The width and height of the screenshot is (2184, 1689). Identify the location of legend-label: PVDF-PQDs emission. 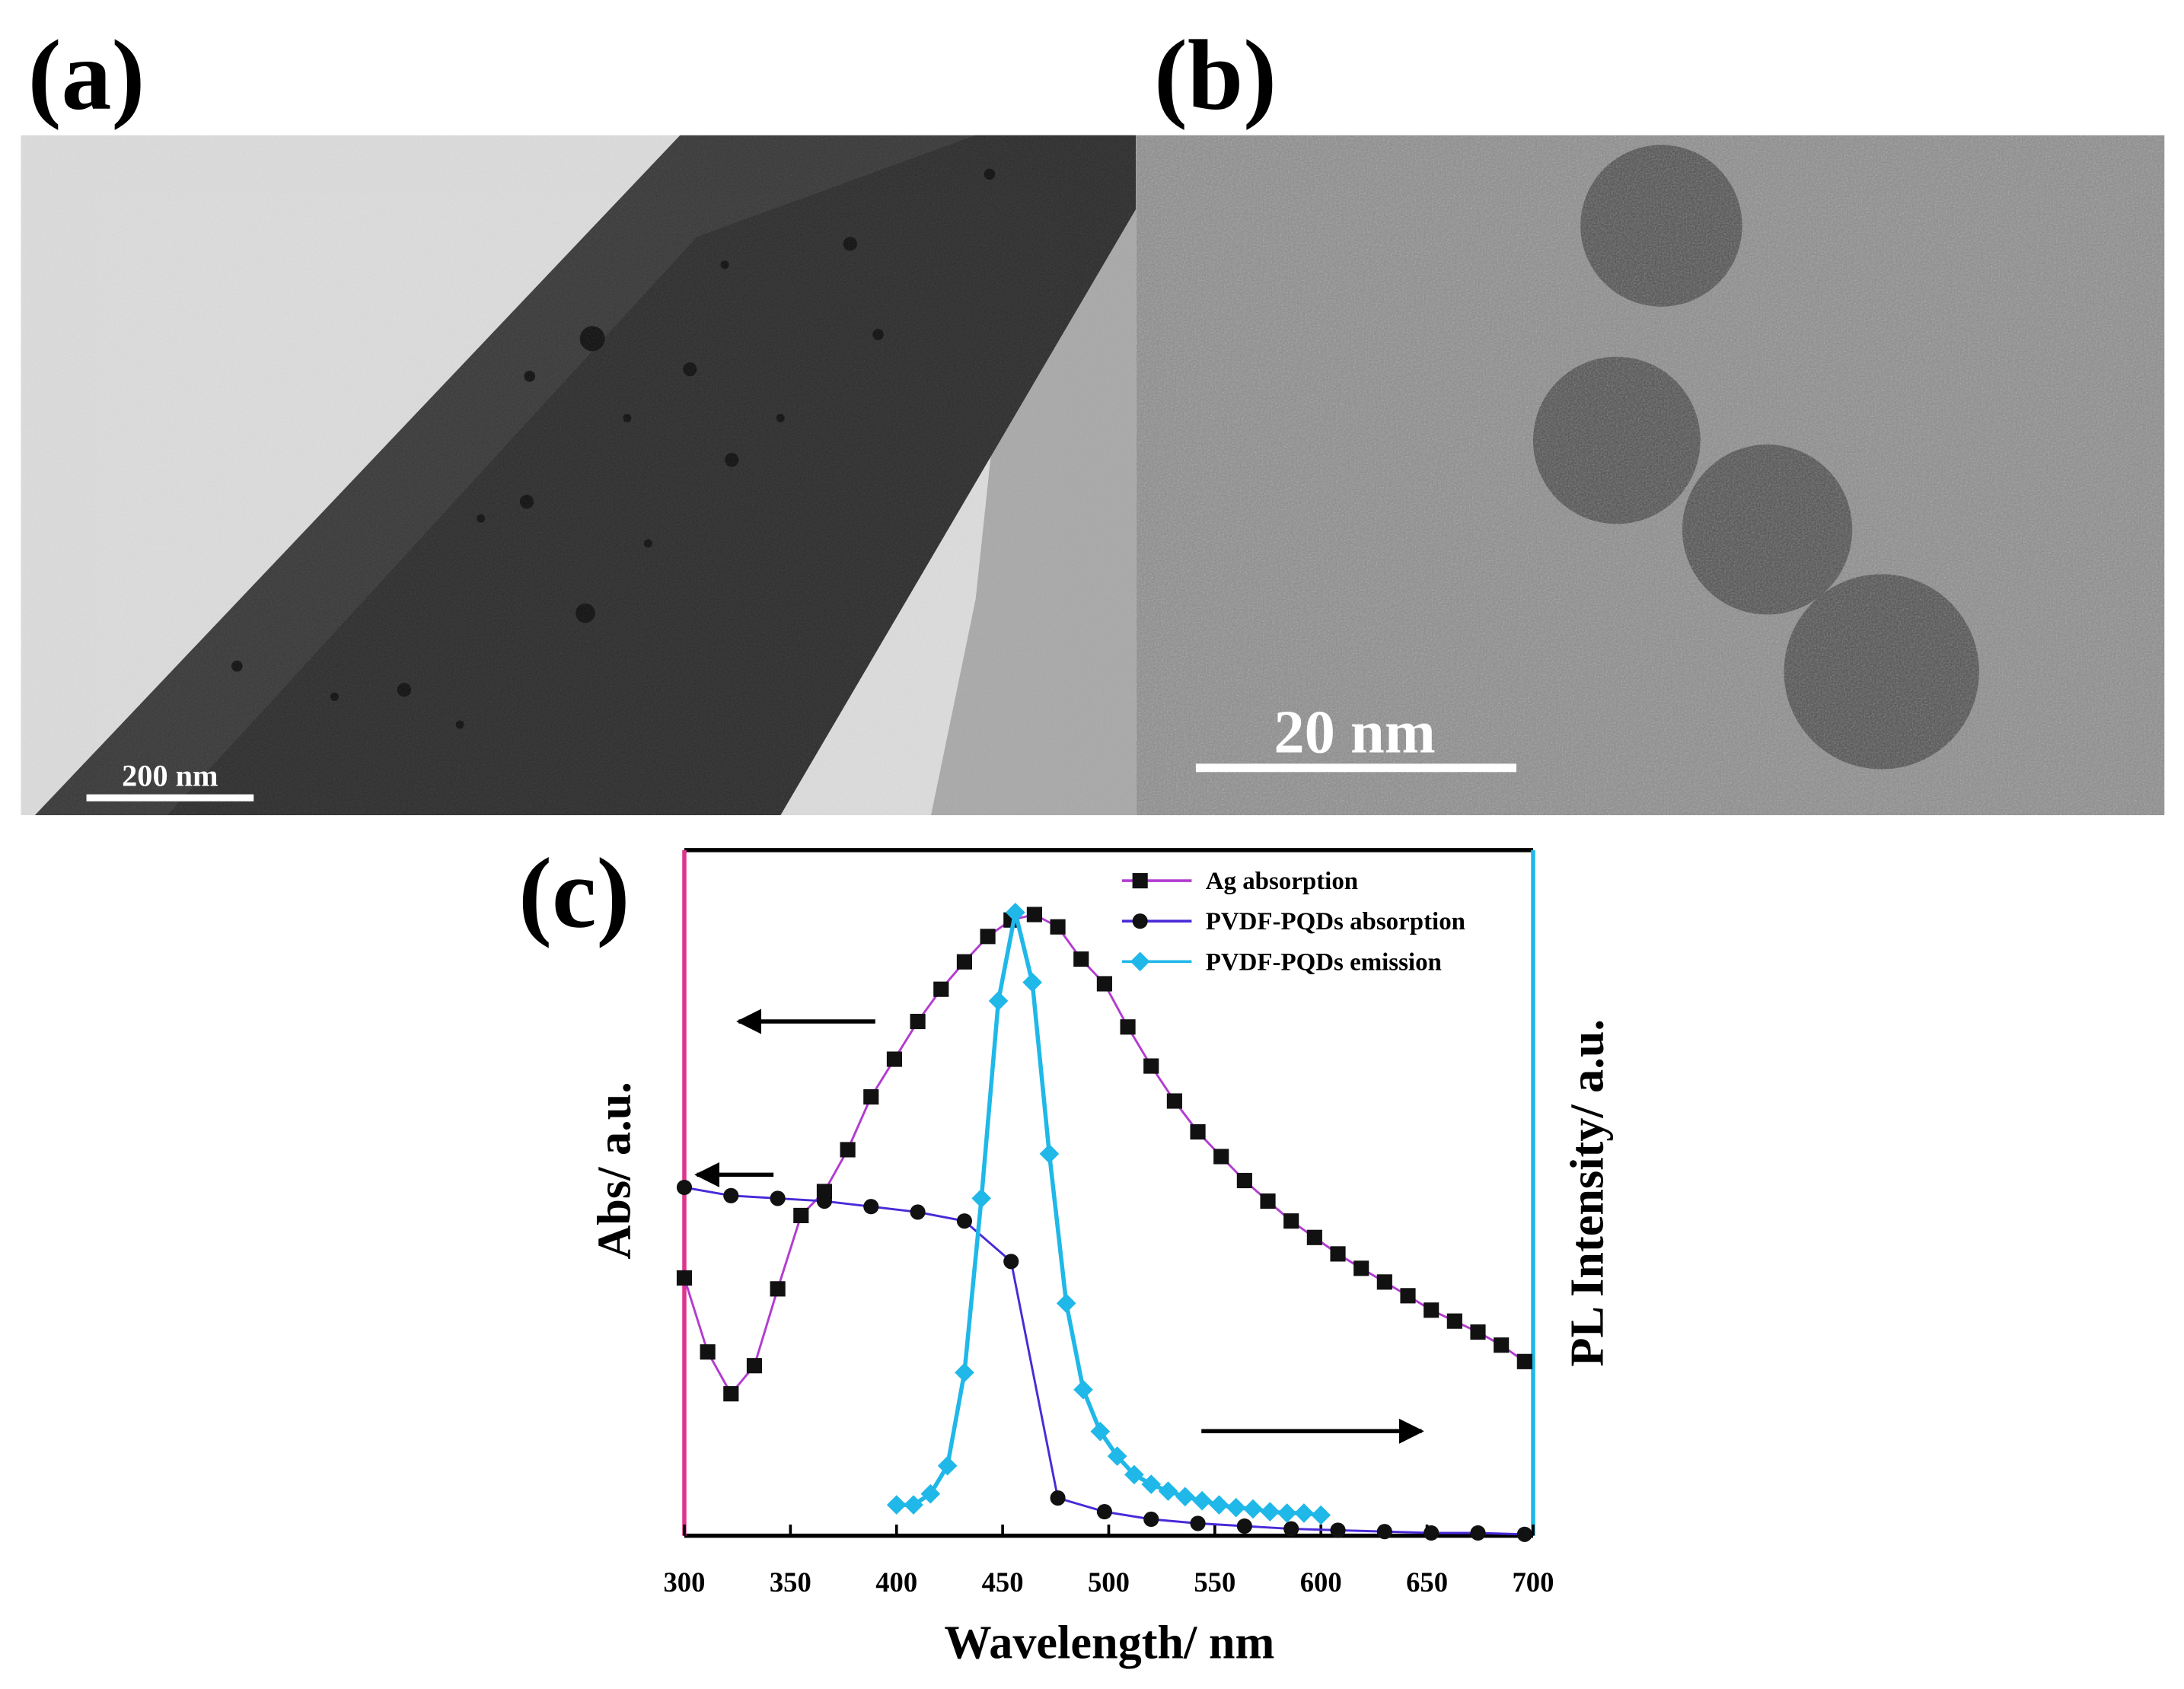
(1324, 962).